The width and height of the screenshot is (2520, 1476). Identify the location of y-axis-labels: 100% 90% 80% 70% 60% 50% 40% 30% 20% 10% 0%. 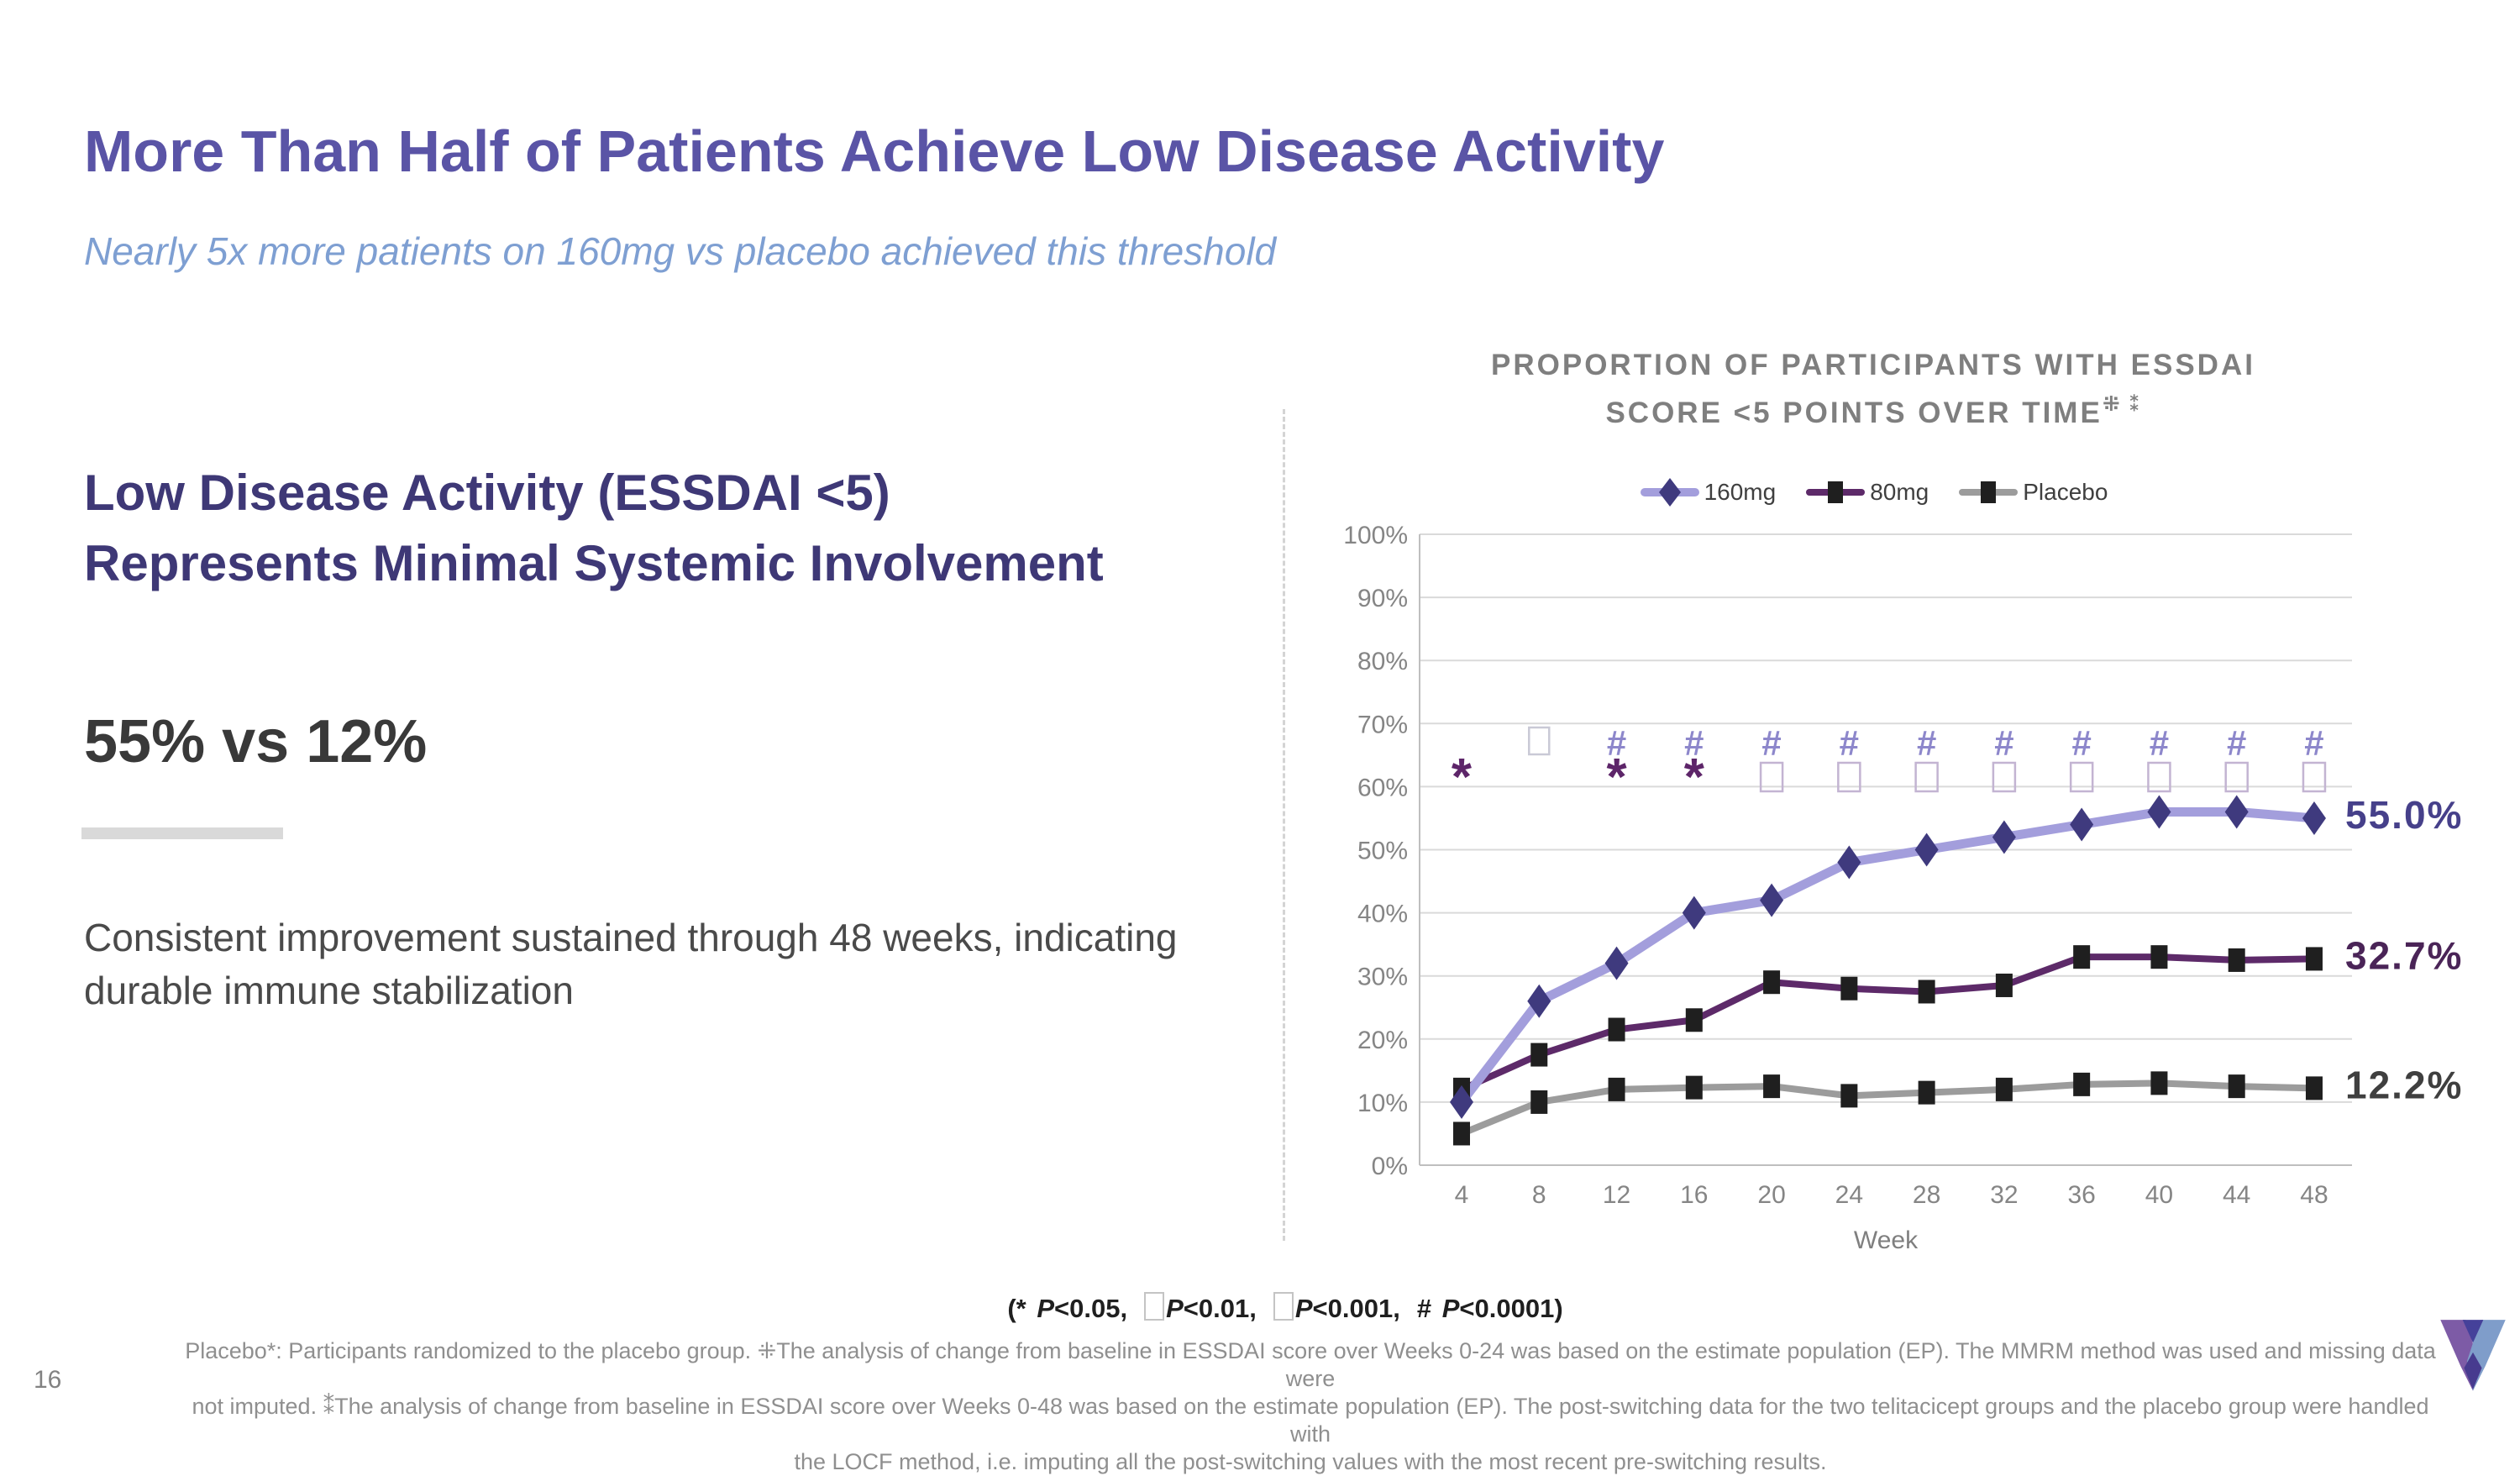
(1376, 851).